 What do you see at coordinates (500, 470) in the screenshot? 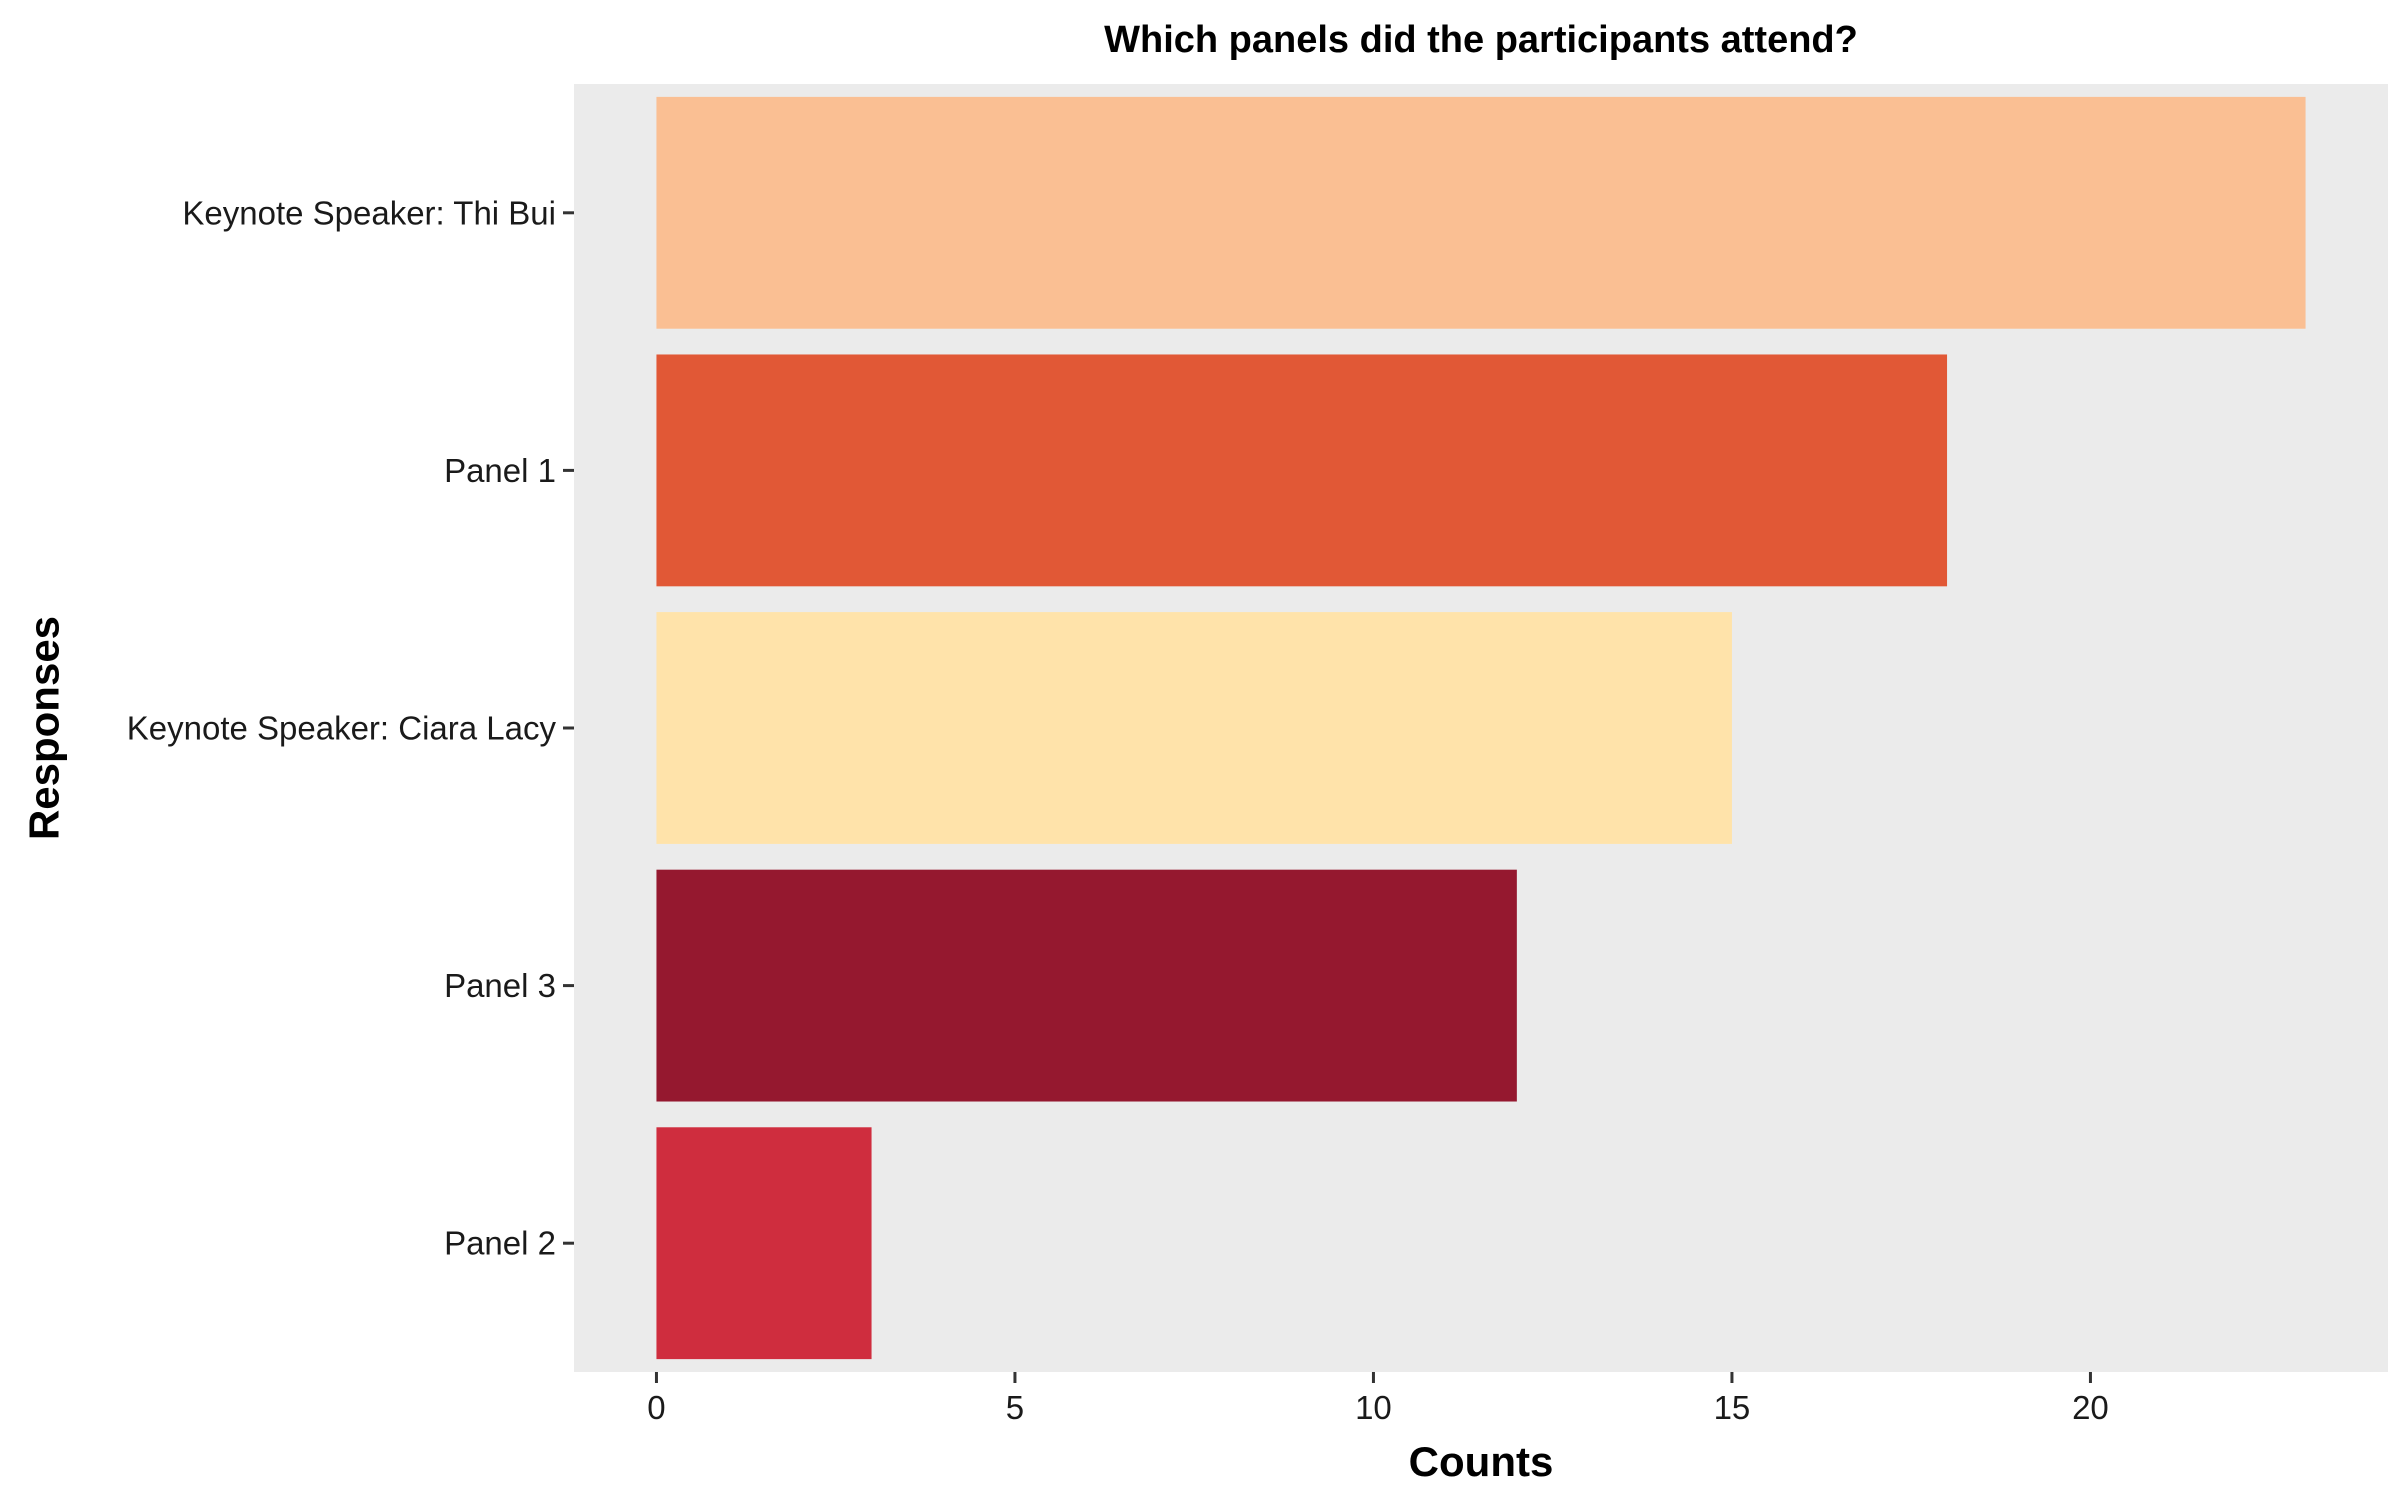
I see `y-tick-label: Panel 1` at bounding box center [500, 470].